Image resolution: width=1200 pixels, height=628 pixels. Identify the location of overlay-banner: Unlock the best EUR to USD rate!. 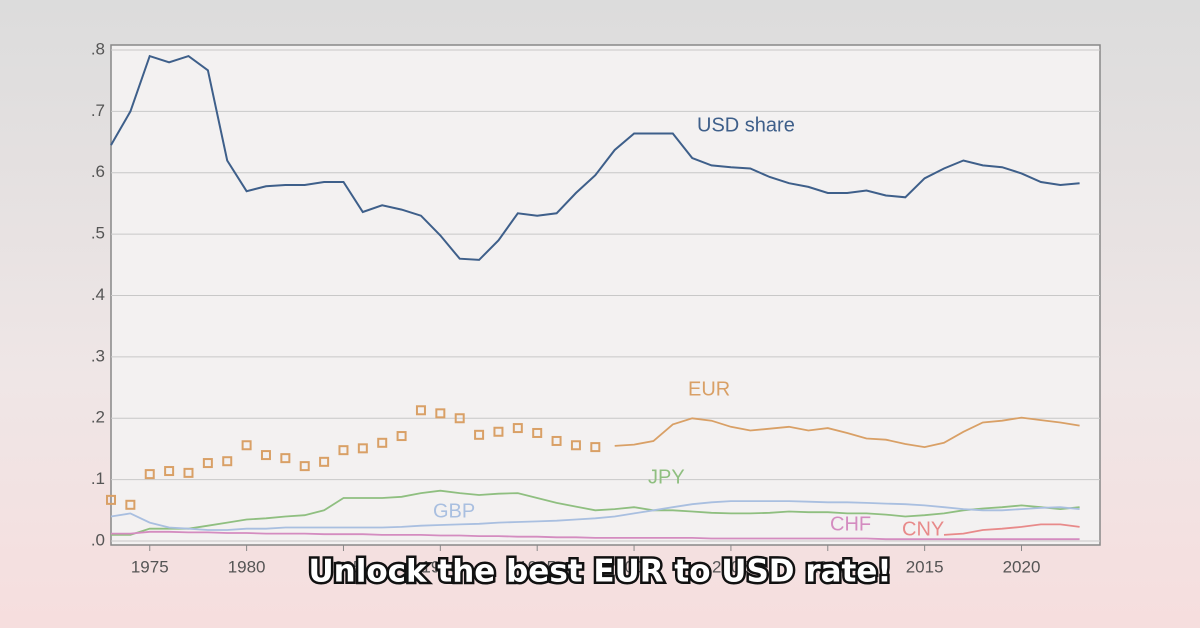
(599, 572).